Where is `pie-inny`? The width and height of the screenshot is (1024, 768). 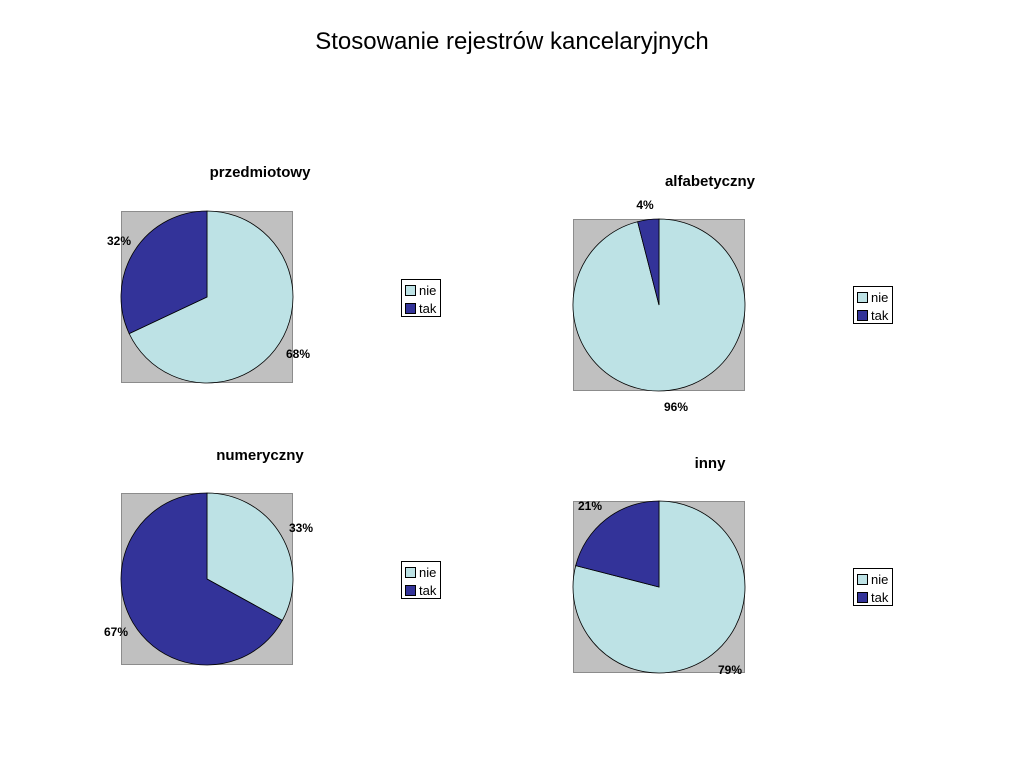 pie-inny is located at coordinates (659, 587).